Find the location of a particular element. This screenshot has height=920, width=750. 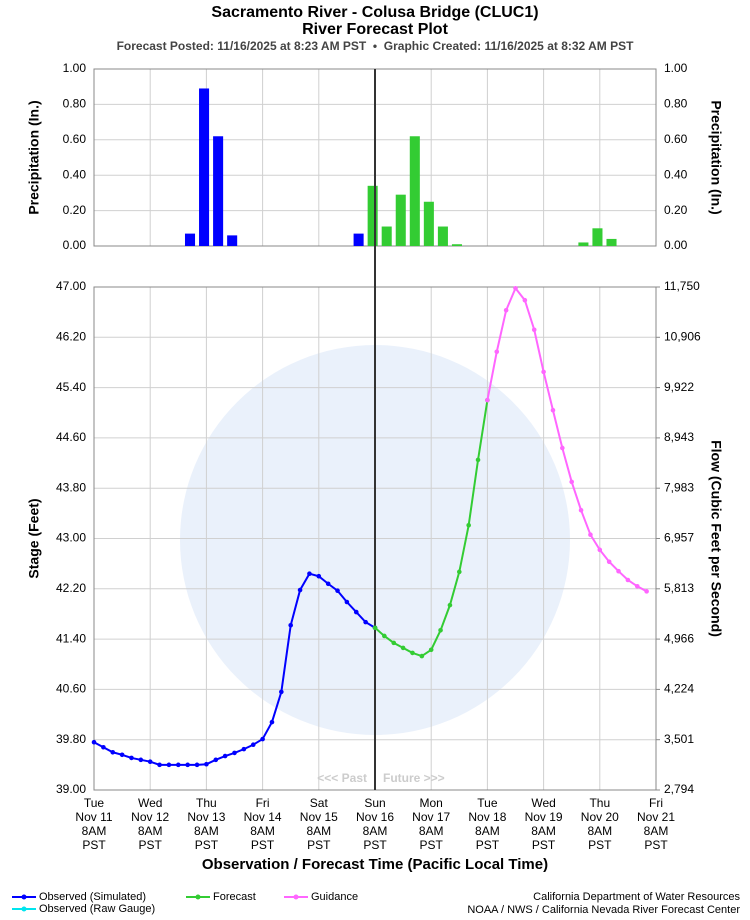

y-tick-label: 41.40 is located at coordinates (71, 638).